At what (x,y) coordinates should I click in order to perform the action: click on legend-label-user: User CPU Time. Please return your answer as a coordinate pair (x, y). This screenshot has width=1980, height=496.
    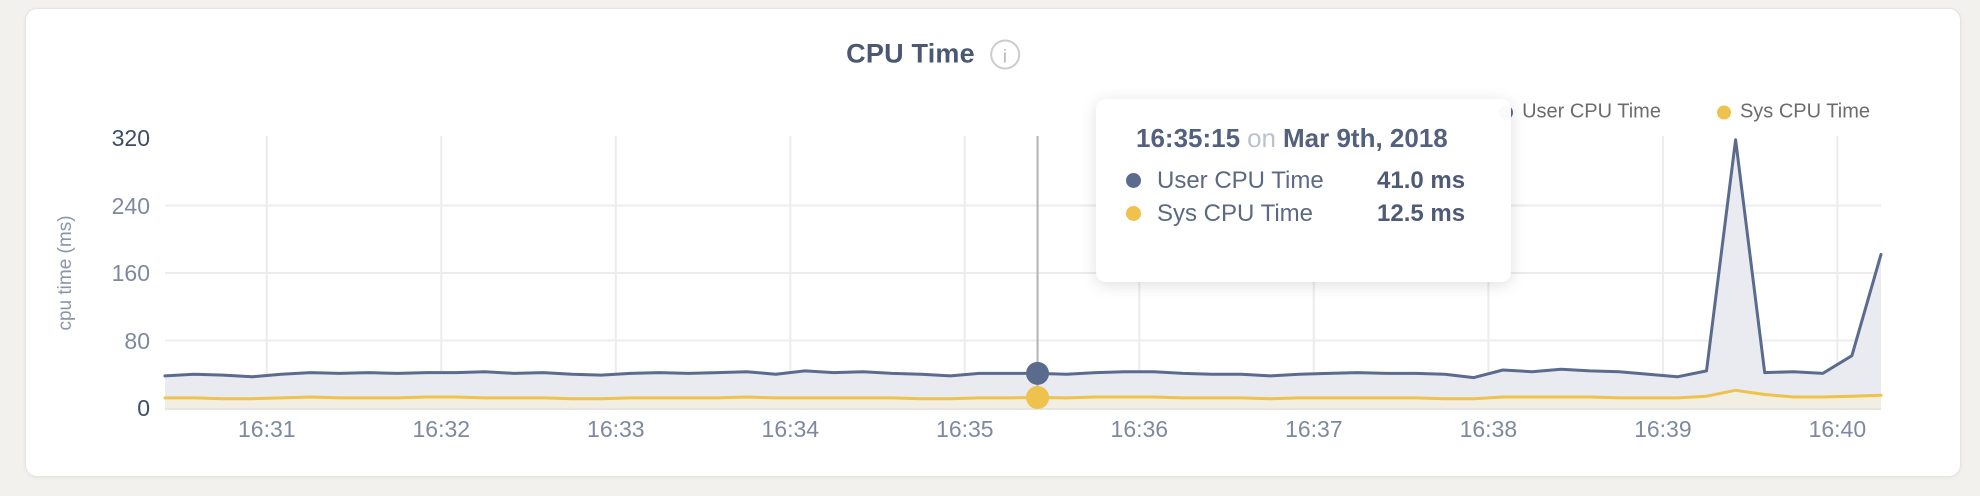
    Looking at the image, I should click on (1591, 111).